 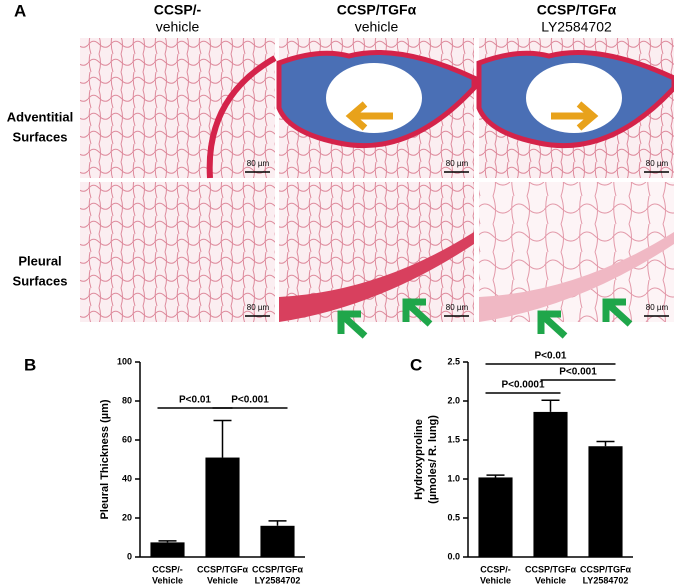 What do you see at coordinates (433, 459) in the screenshot?
I see `y-axis-label: (µmoles/ R. lung)` at bounding box center [433, 459].